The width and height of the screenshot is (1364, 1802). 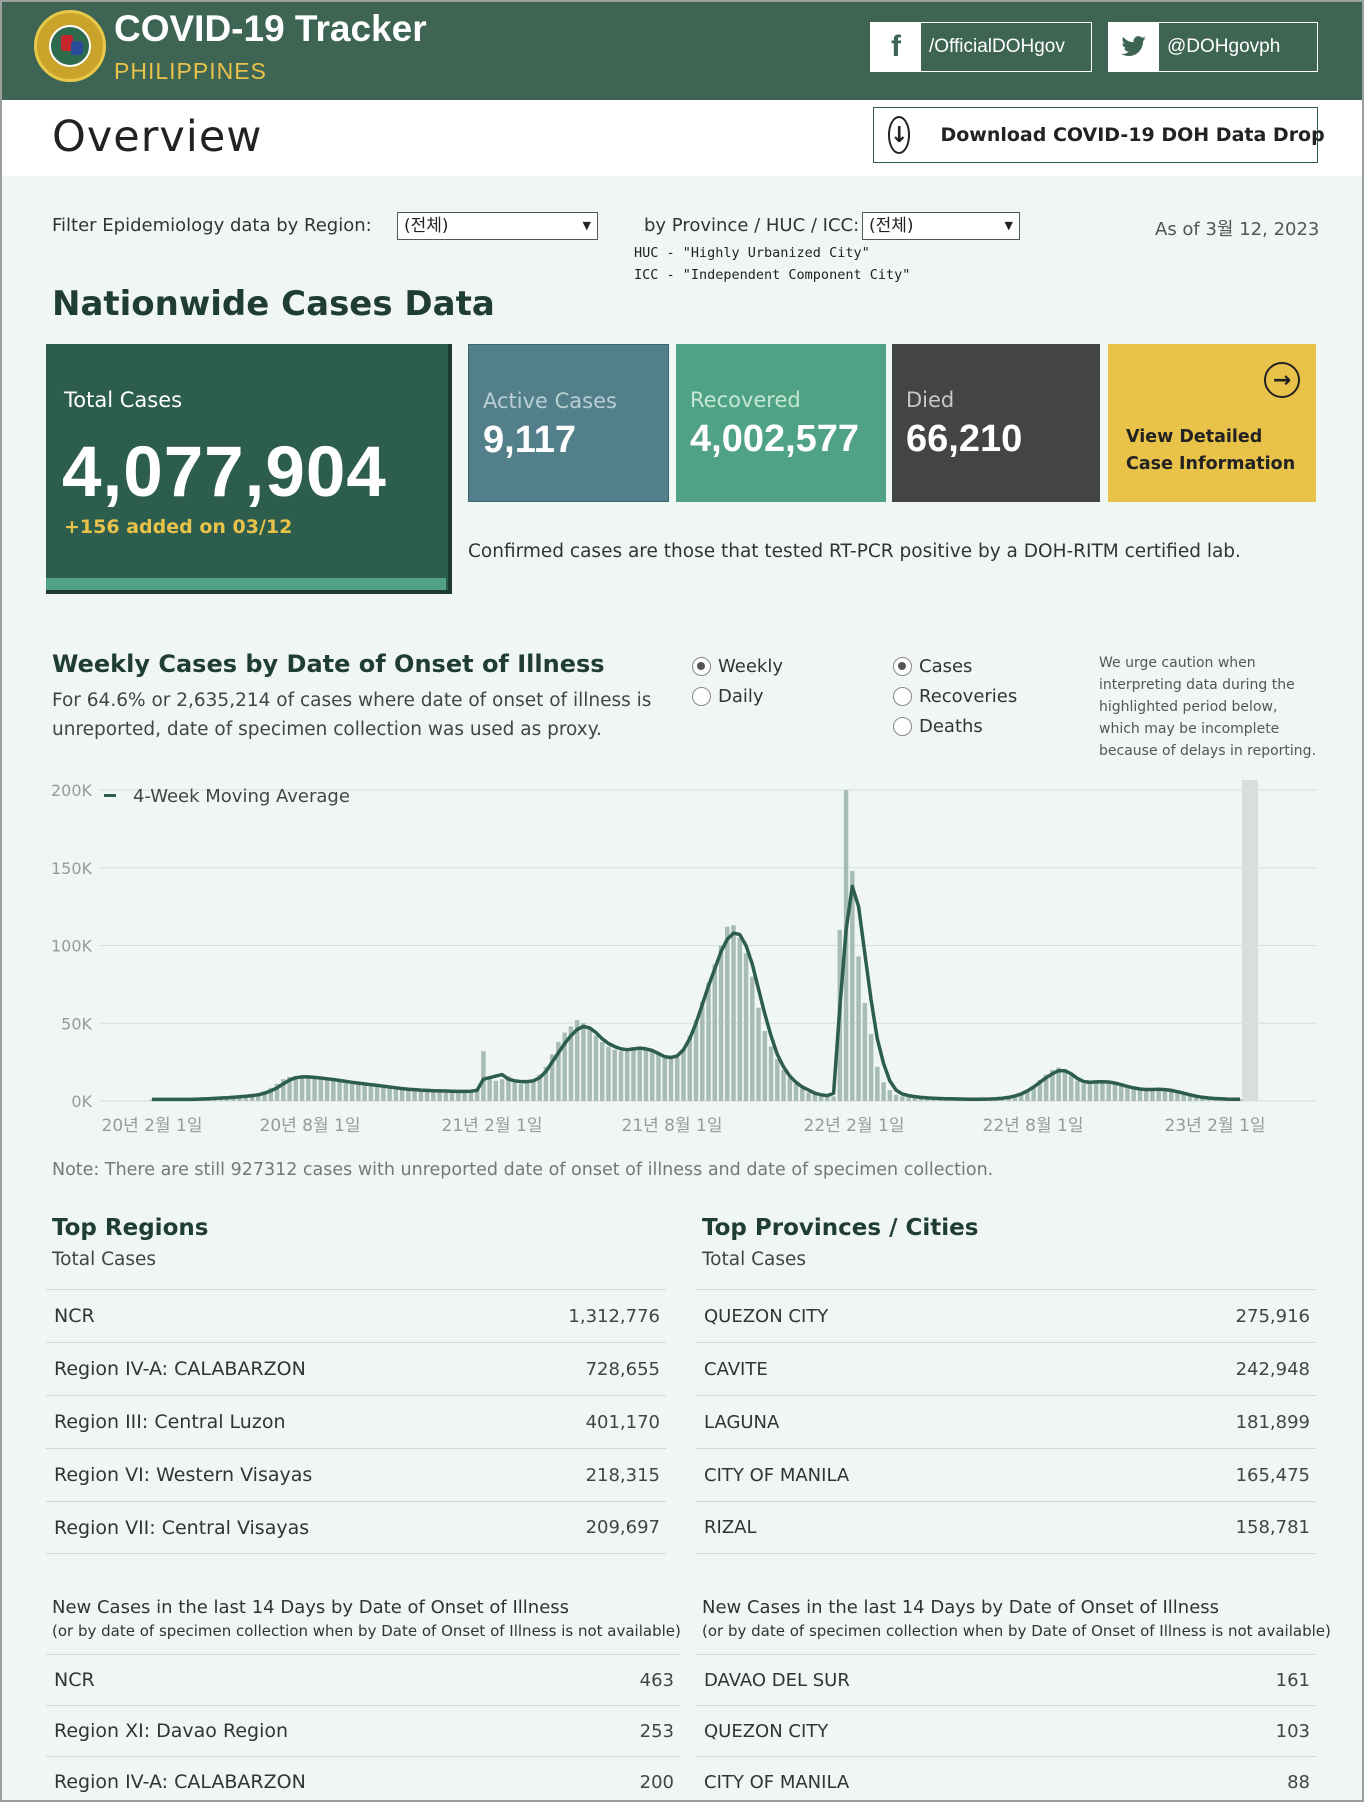 What do you see at coordinates (742, 1422) in the screenshot?
I see `row-name: LAGUNA` at bounding box center [742, 1422].